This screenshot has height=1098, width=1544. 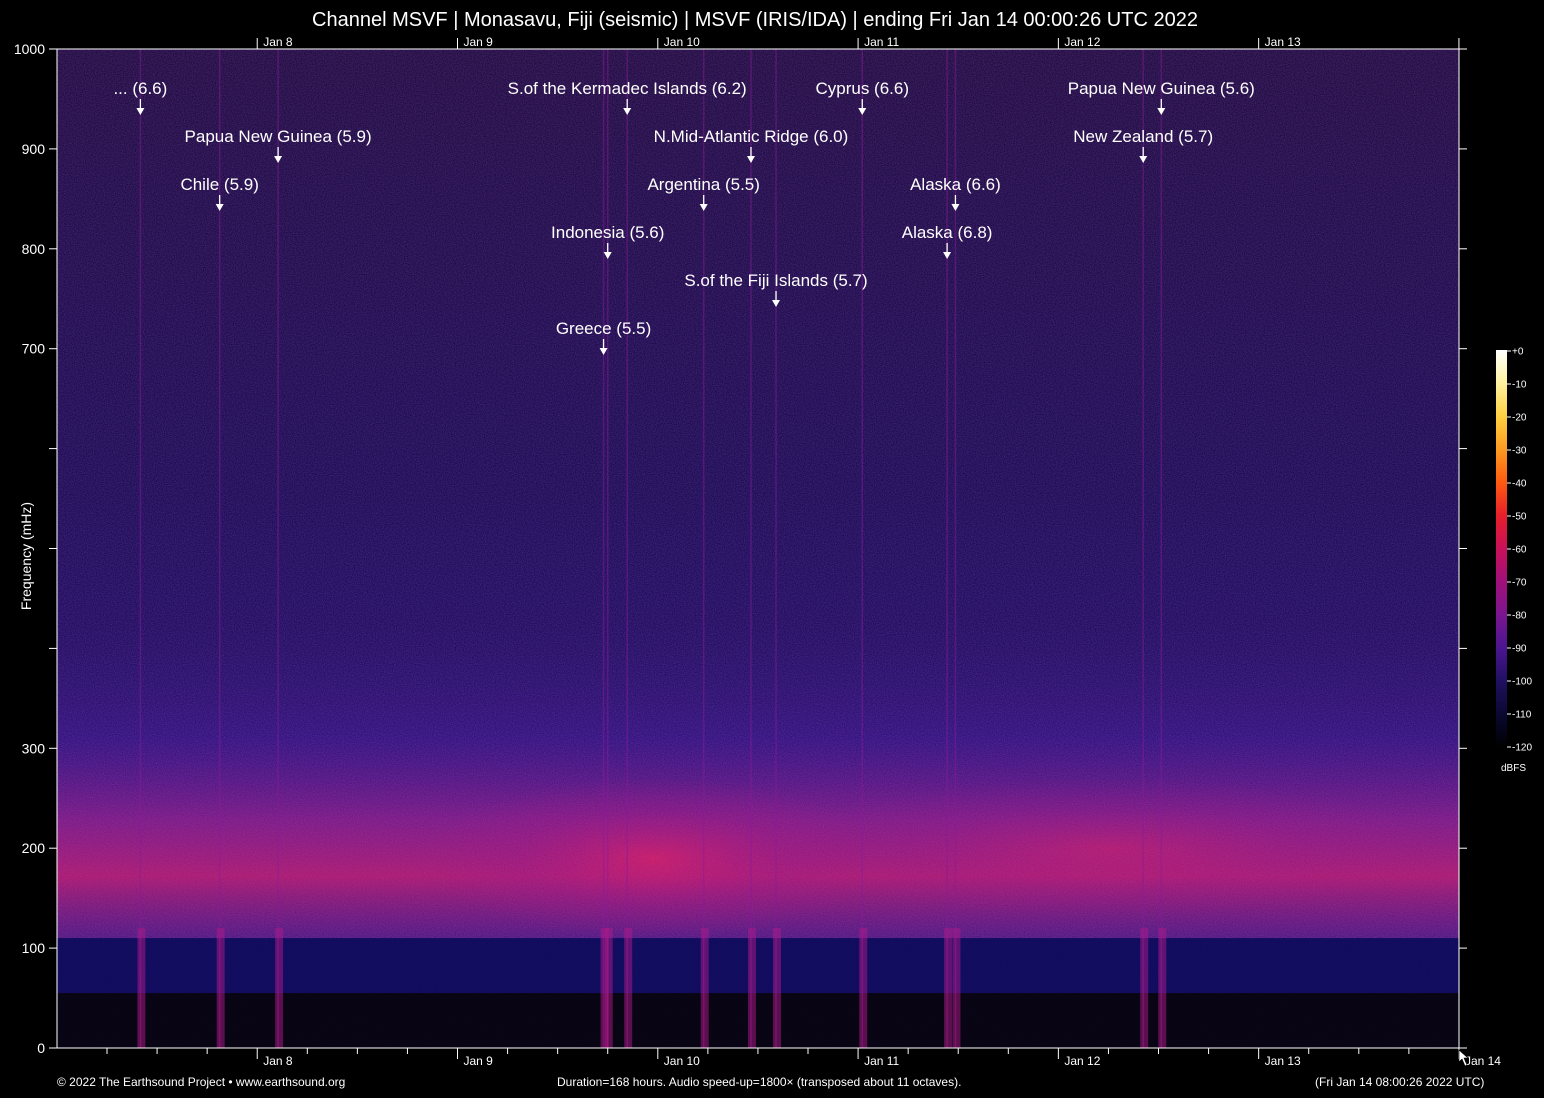 I want to click on event-label: N.Mid-Atlantic Ridge (6.0), so click(x=751, y=136).